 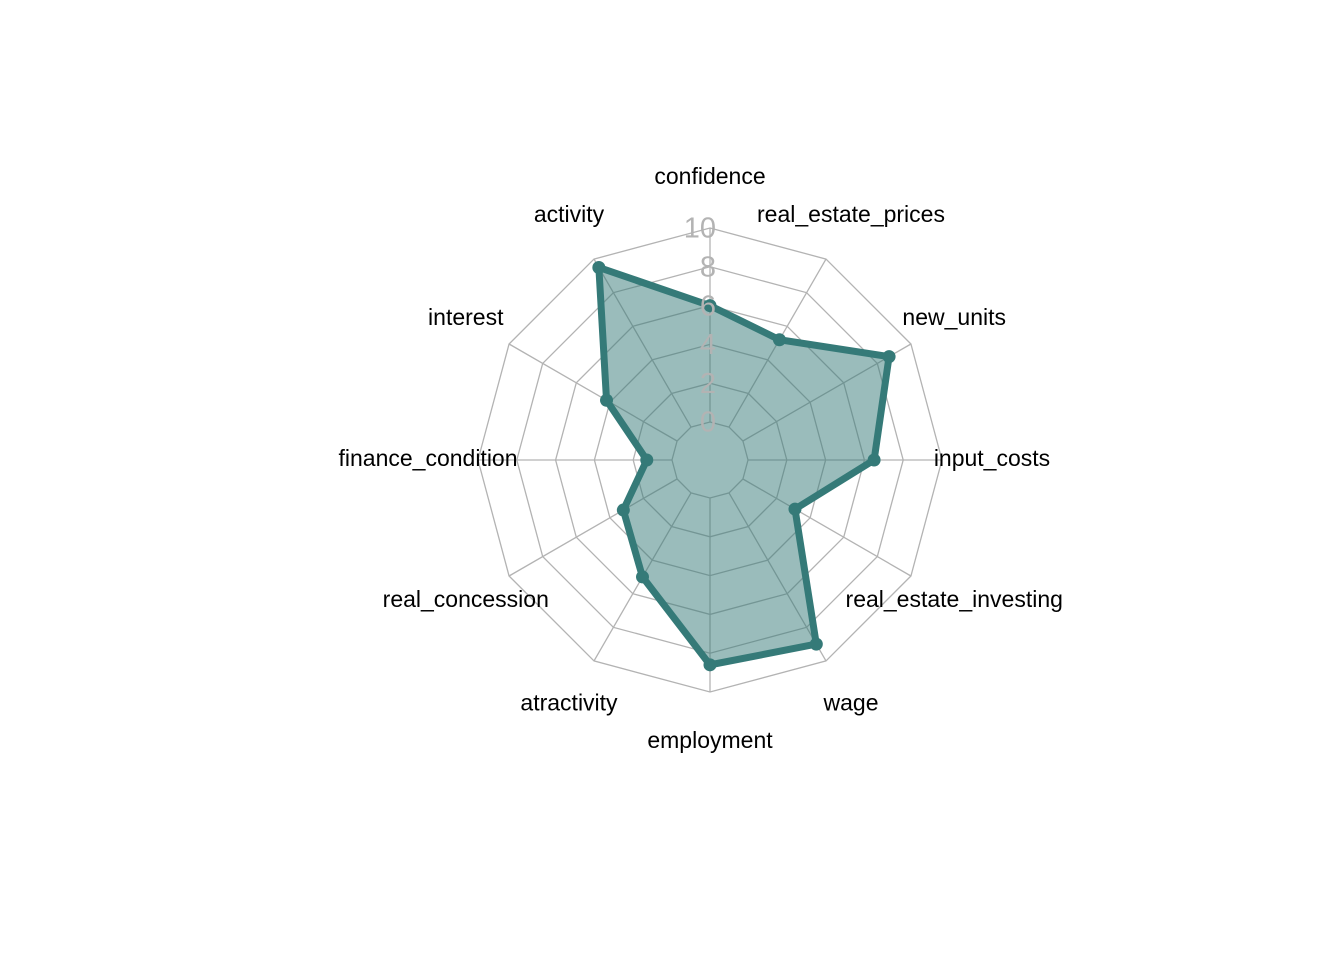 I want to click on axis-label-finance_condition: finance_condition, so click(x=427, y=458).